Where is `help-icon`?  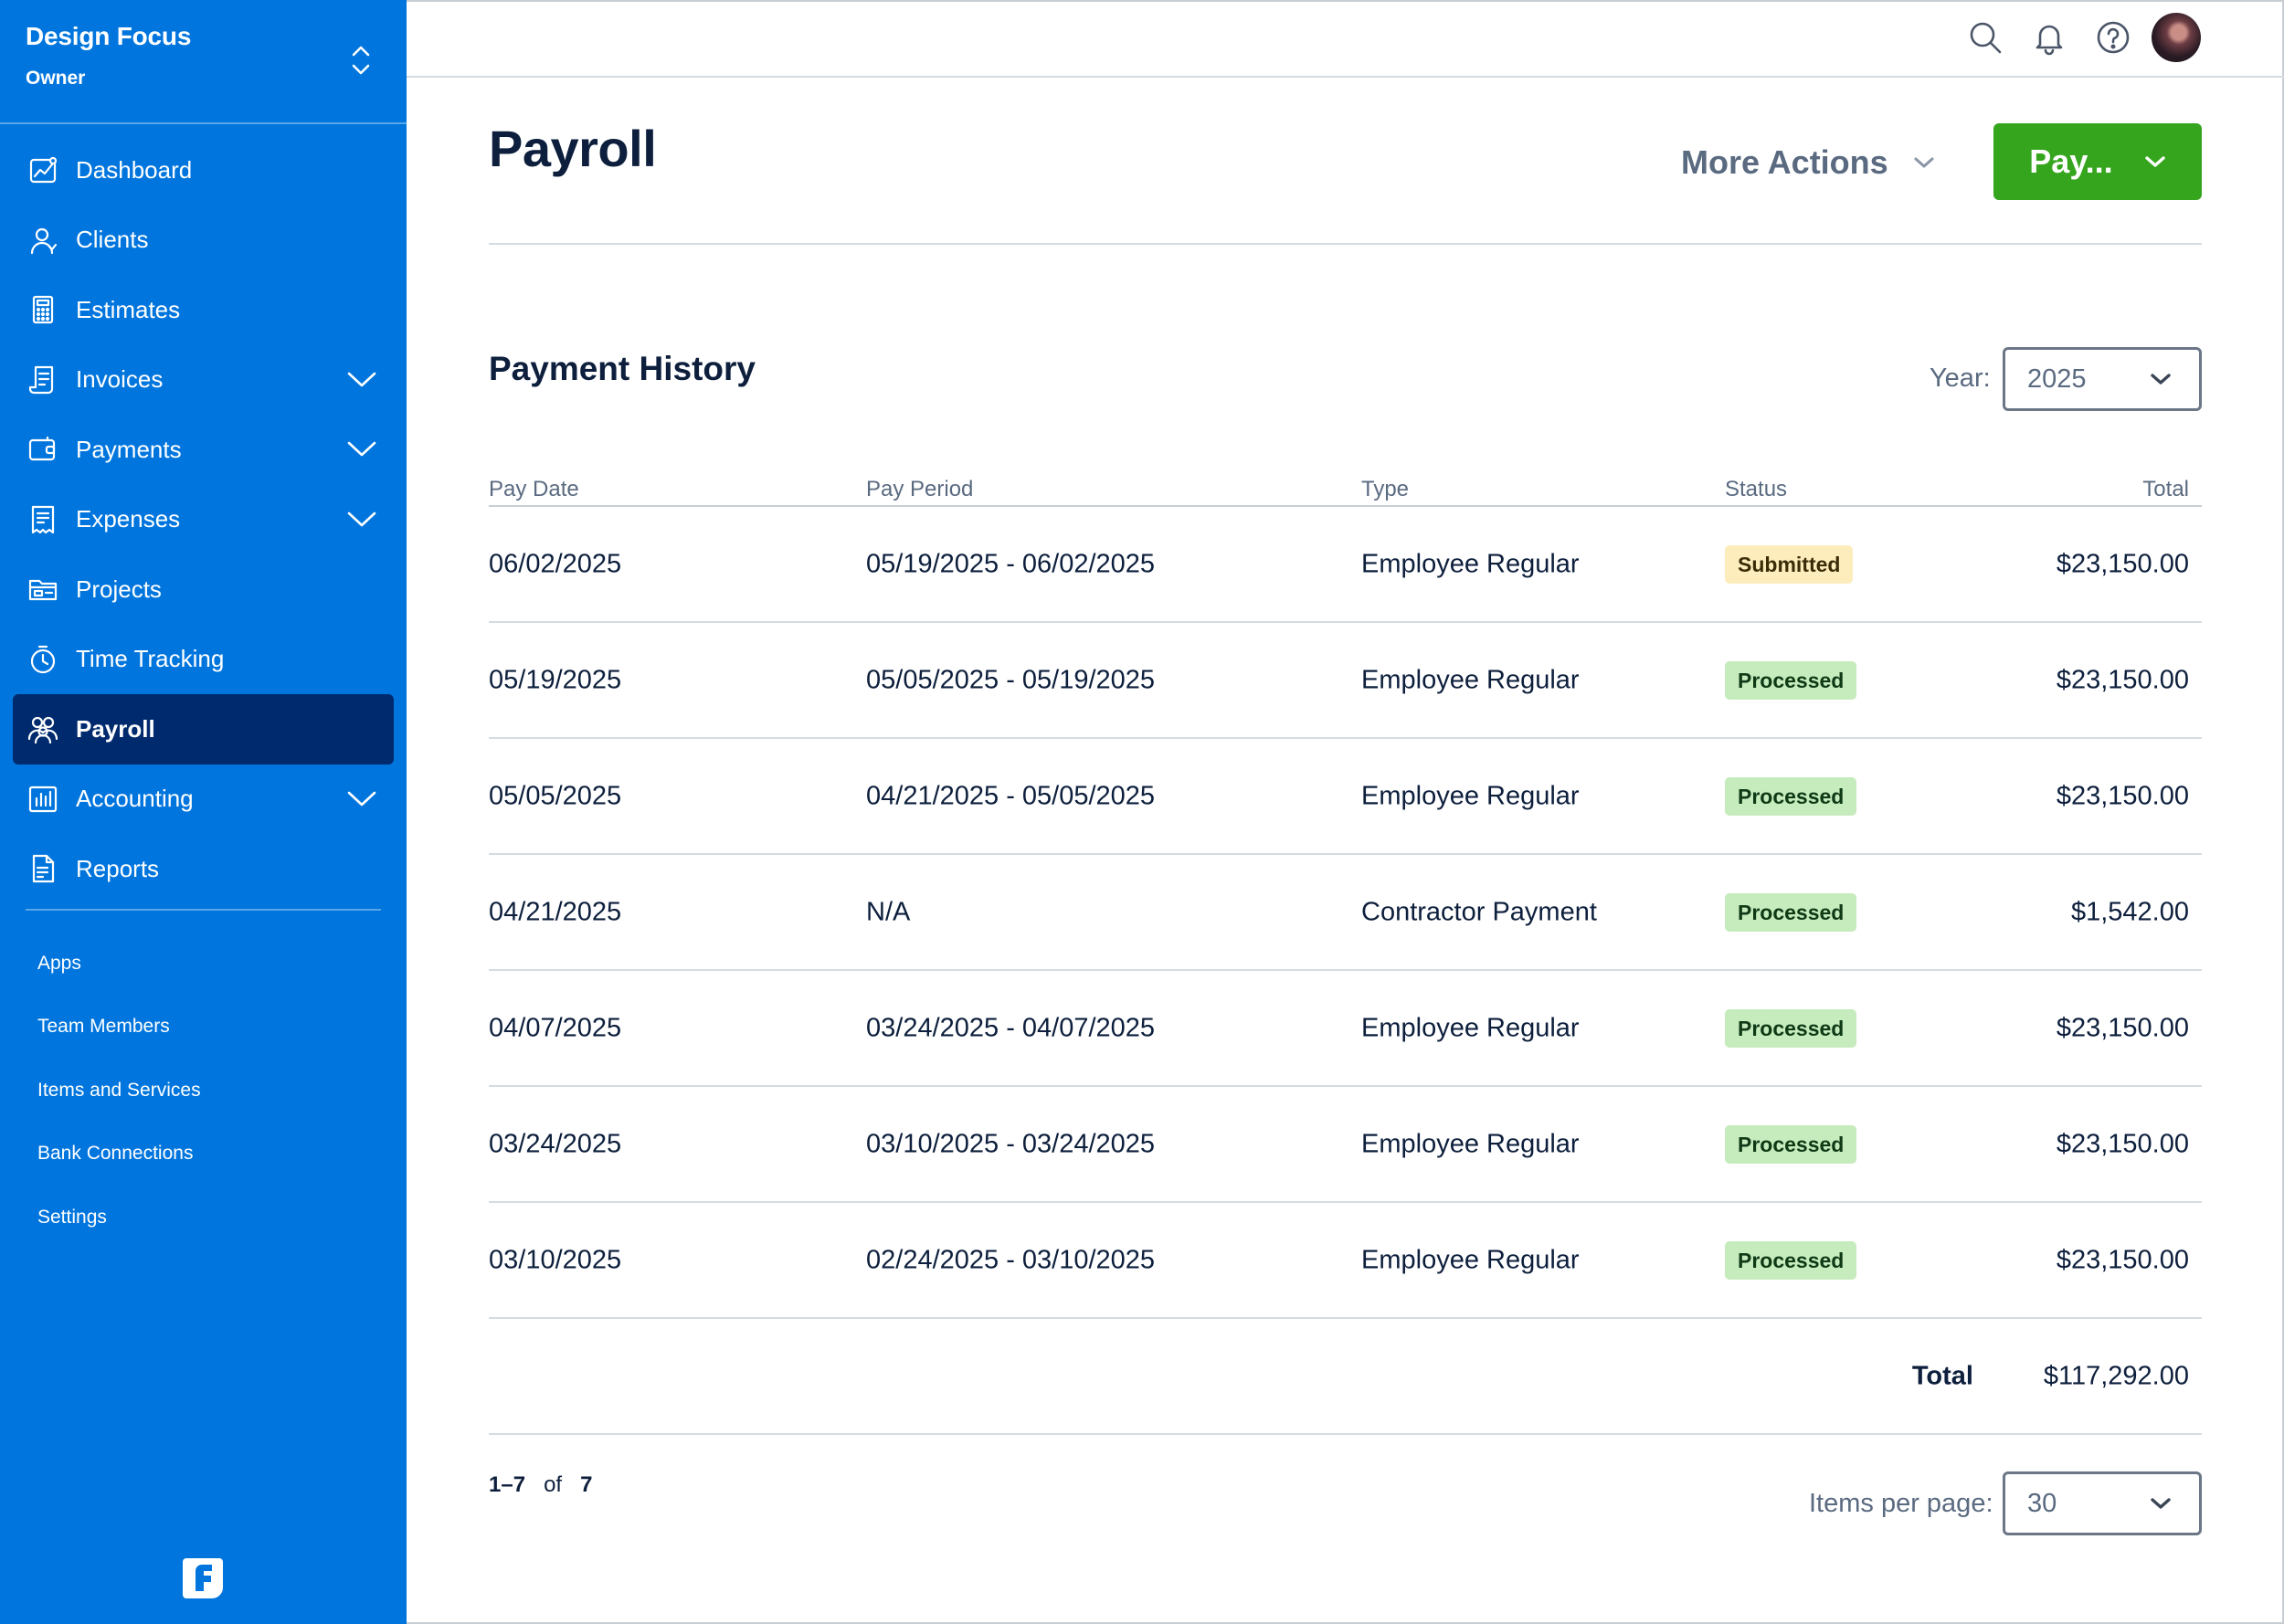 help-icon is located at coordinates (2113, 37).